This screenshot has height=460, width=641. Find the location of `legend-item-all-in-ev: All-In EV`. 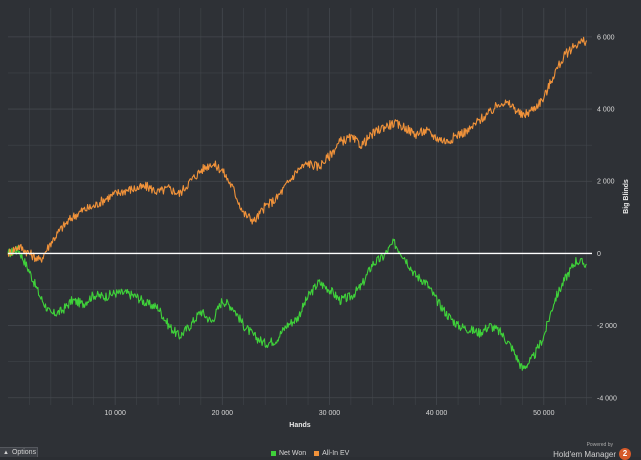

legend-item-all-in-ev: All-In EV is located at coordinates (331, 453).